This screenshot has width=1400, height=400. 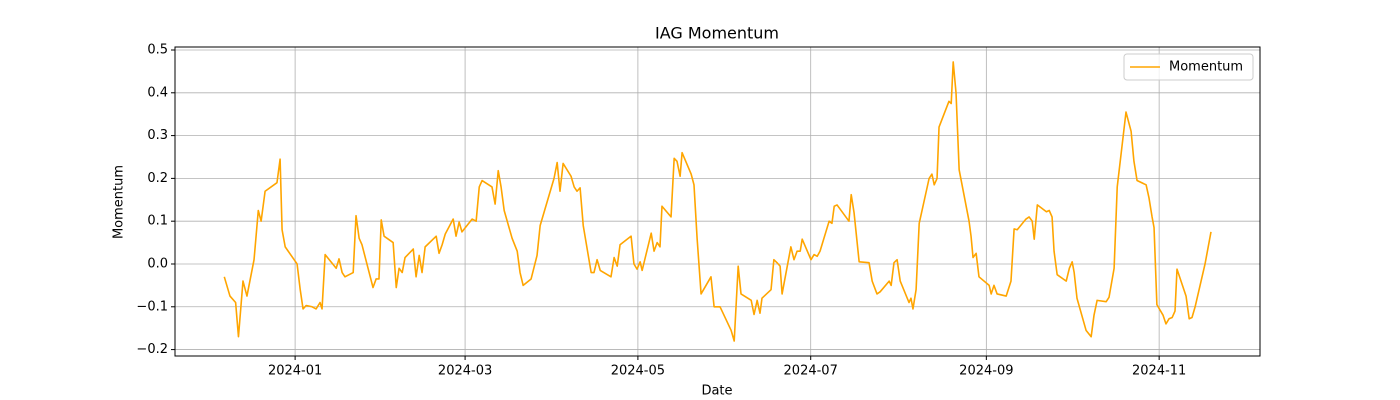 I want to click on y-tick-label: 0.3, so click(x=157, y=135).